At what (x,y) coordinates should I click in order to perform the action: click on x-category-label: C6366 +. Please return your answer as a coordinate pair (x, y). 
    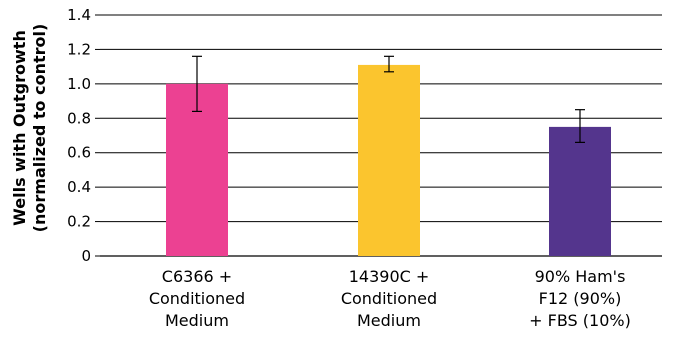
    Looking at the image, I should click on (197, 276).